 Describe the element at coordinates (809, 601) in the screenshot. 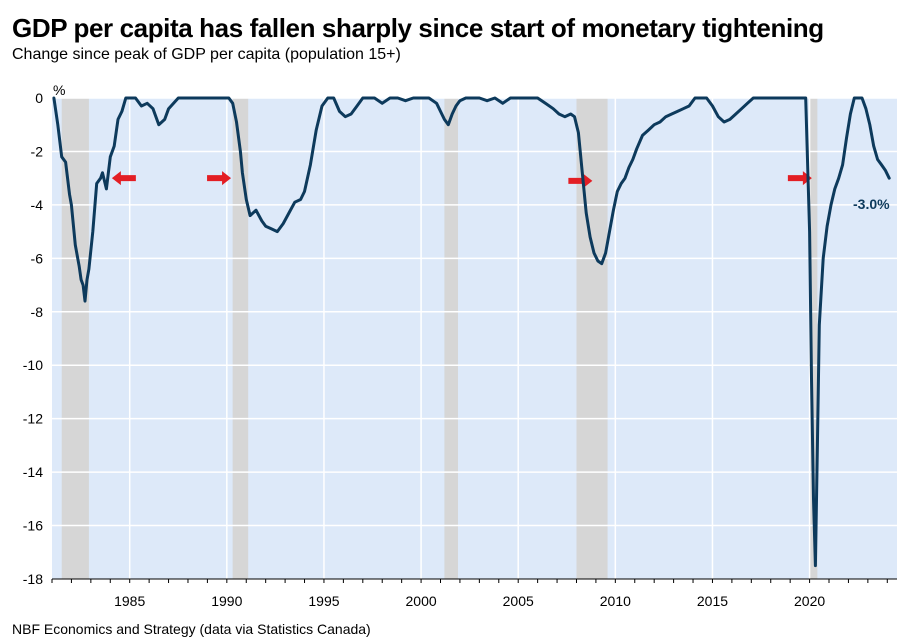

I see `x-tick-label: 2020` at that location.